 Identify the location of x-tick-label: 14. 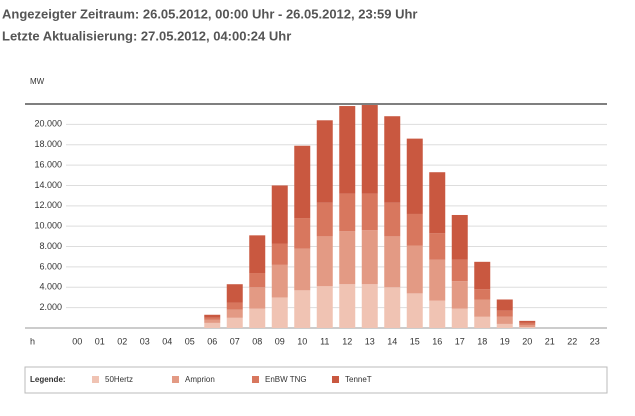
(392, 341).